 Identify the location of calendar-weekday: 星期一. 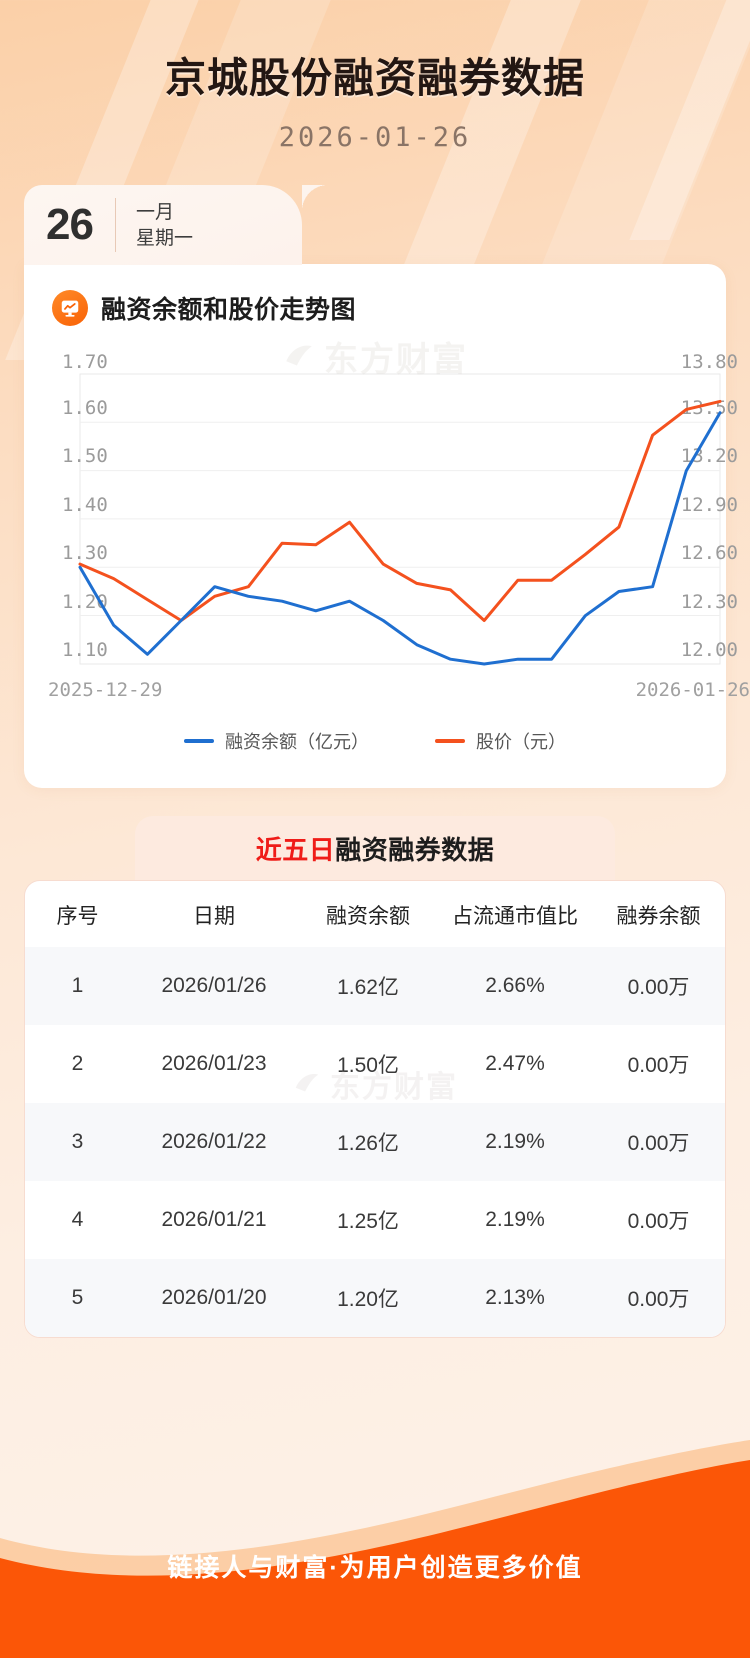
(164, 238).